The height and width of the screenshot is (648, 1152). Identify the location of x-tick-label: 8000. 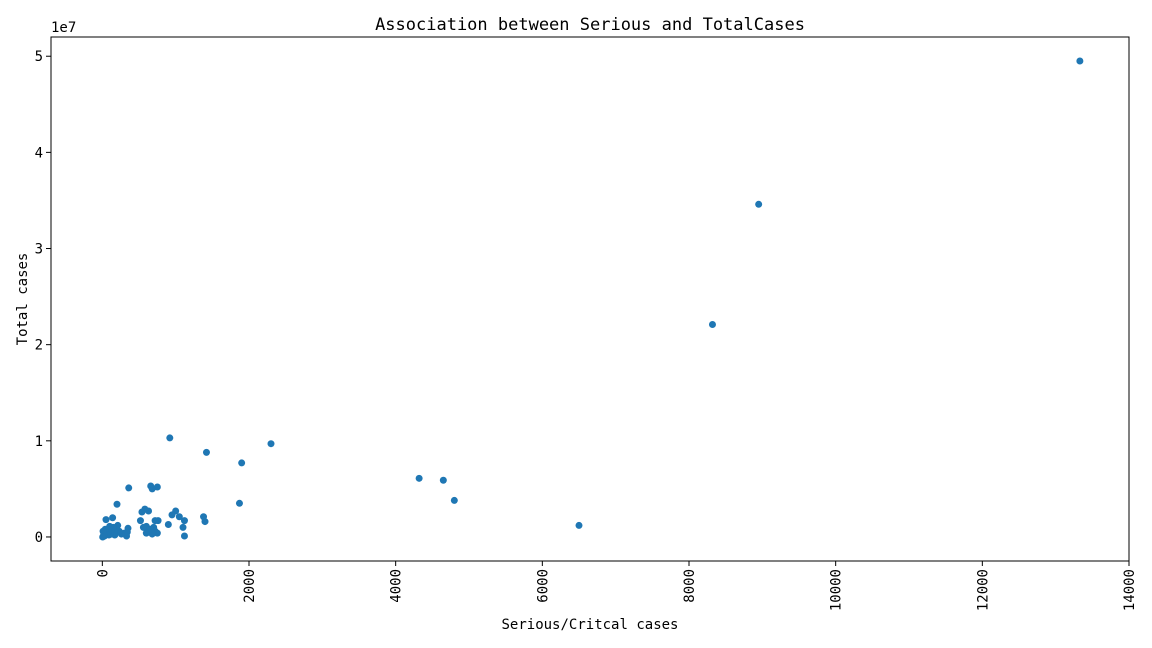
(690, 586).